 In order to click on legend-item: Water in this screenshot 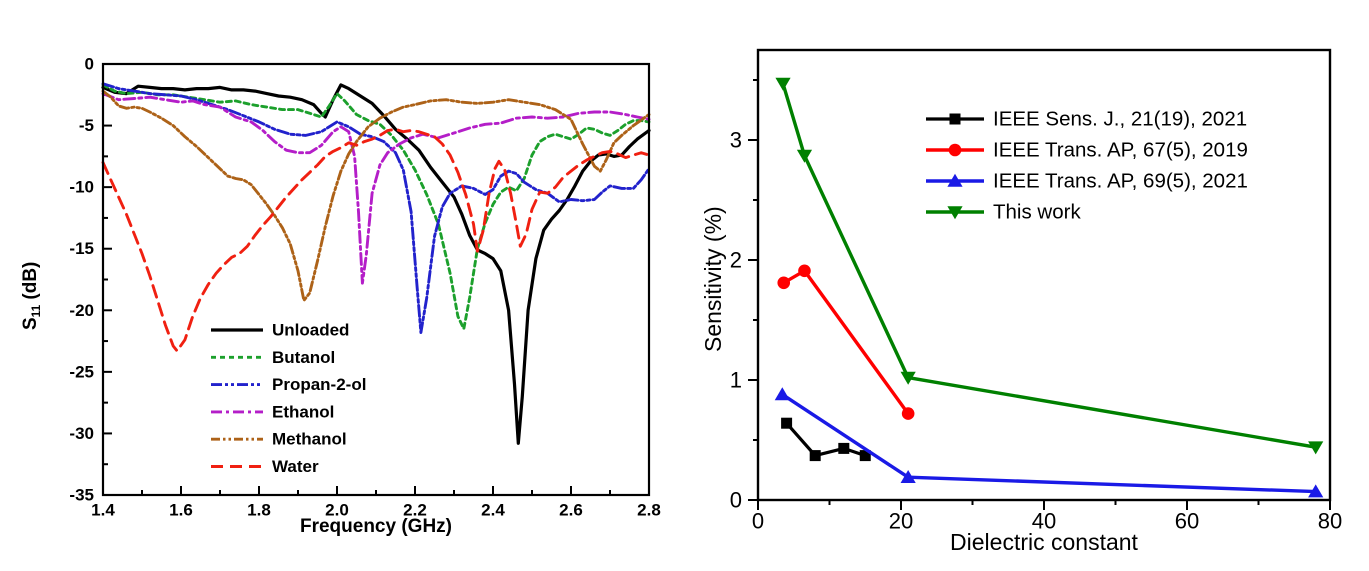, I will do `click(265, 466)`.